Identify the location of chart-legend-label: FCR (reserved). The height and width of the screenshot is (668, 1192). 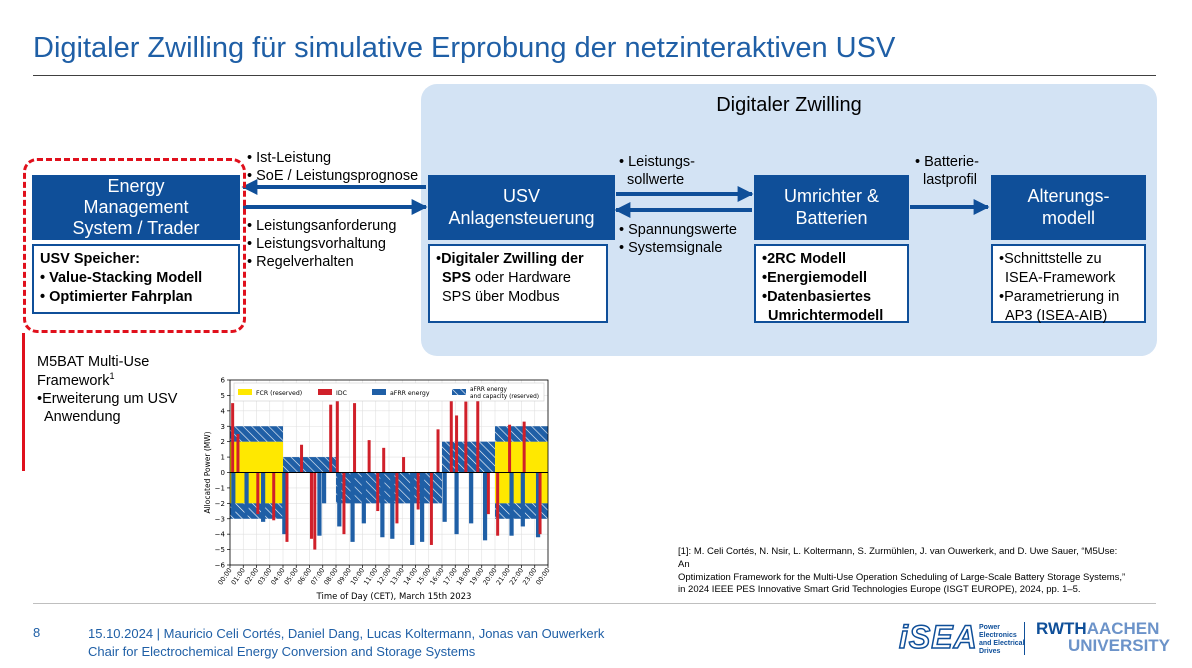
(279, 393).